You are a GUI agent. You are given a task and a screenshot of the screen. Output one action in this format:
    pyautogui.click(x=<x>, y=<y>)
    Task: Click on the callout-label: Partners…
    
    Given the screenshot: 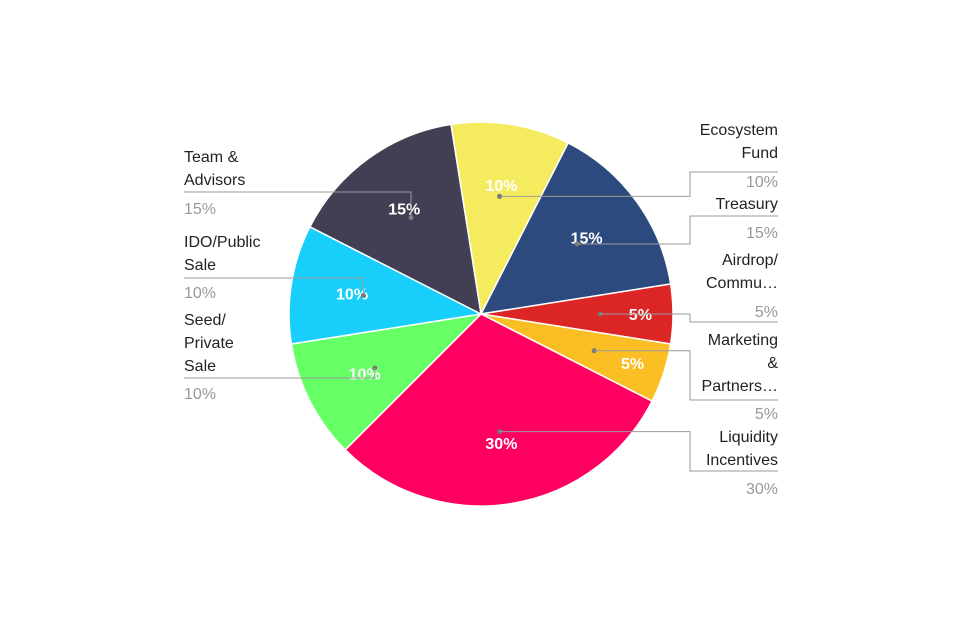 What is the action you would take?
    pyautogui.click(x=740, y=386)
    